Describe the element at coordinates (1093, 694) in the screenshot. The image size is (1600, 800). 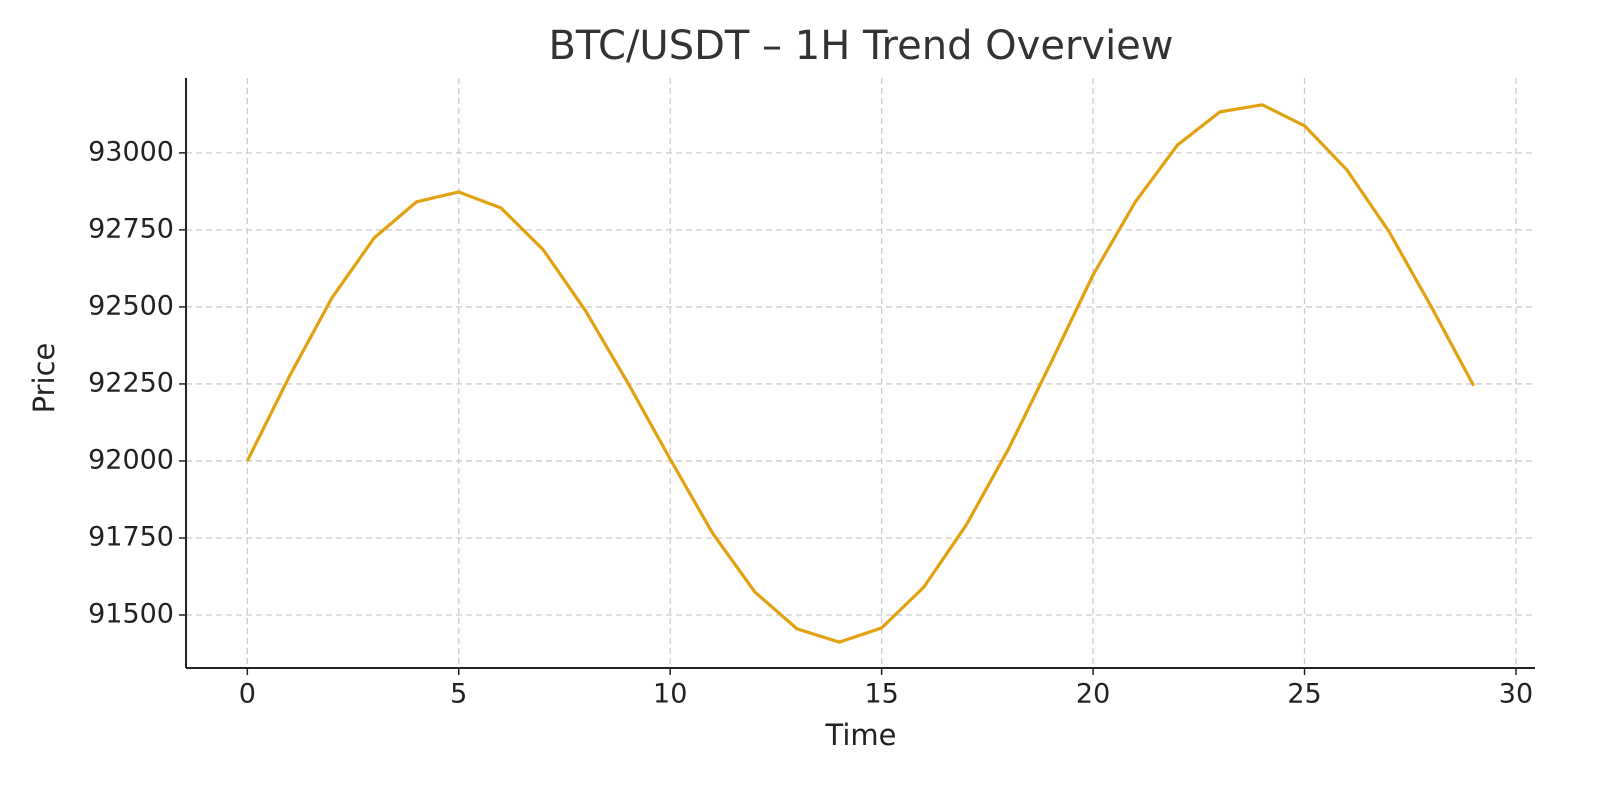
I see `x-tick-label: 20` at that location.